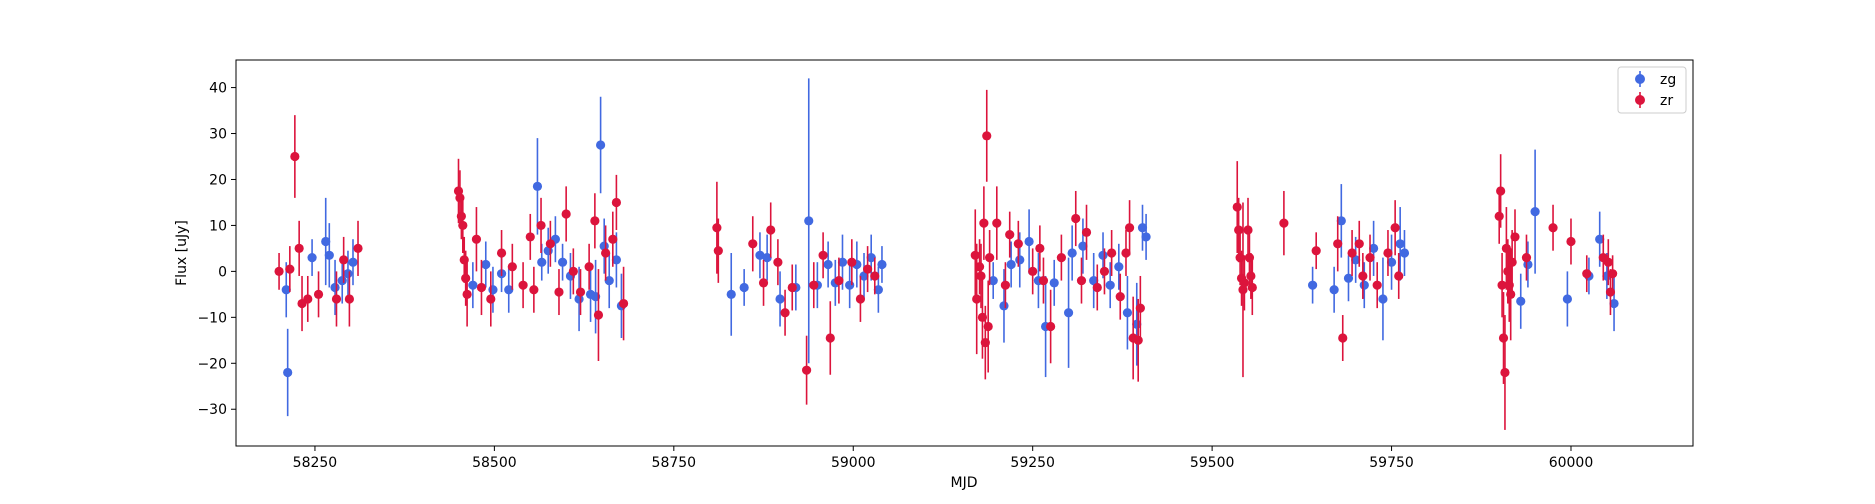 This screenshot has width=1875, height=504. Describe the element at coordinates (218, 180) in the screenshot. I see `y-tick-label: 20` at that location.